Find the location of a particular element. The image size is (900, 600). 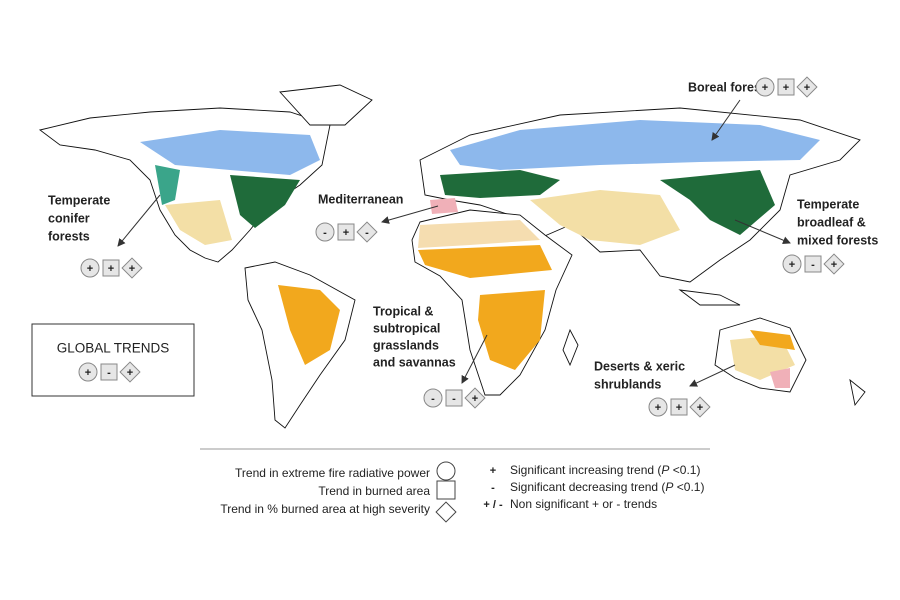

region-label: Tropical & is located at coordinates (403, 311).